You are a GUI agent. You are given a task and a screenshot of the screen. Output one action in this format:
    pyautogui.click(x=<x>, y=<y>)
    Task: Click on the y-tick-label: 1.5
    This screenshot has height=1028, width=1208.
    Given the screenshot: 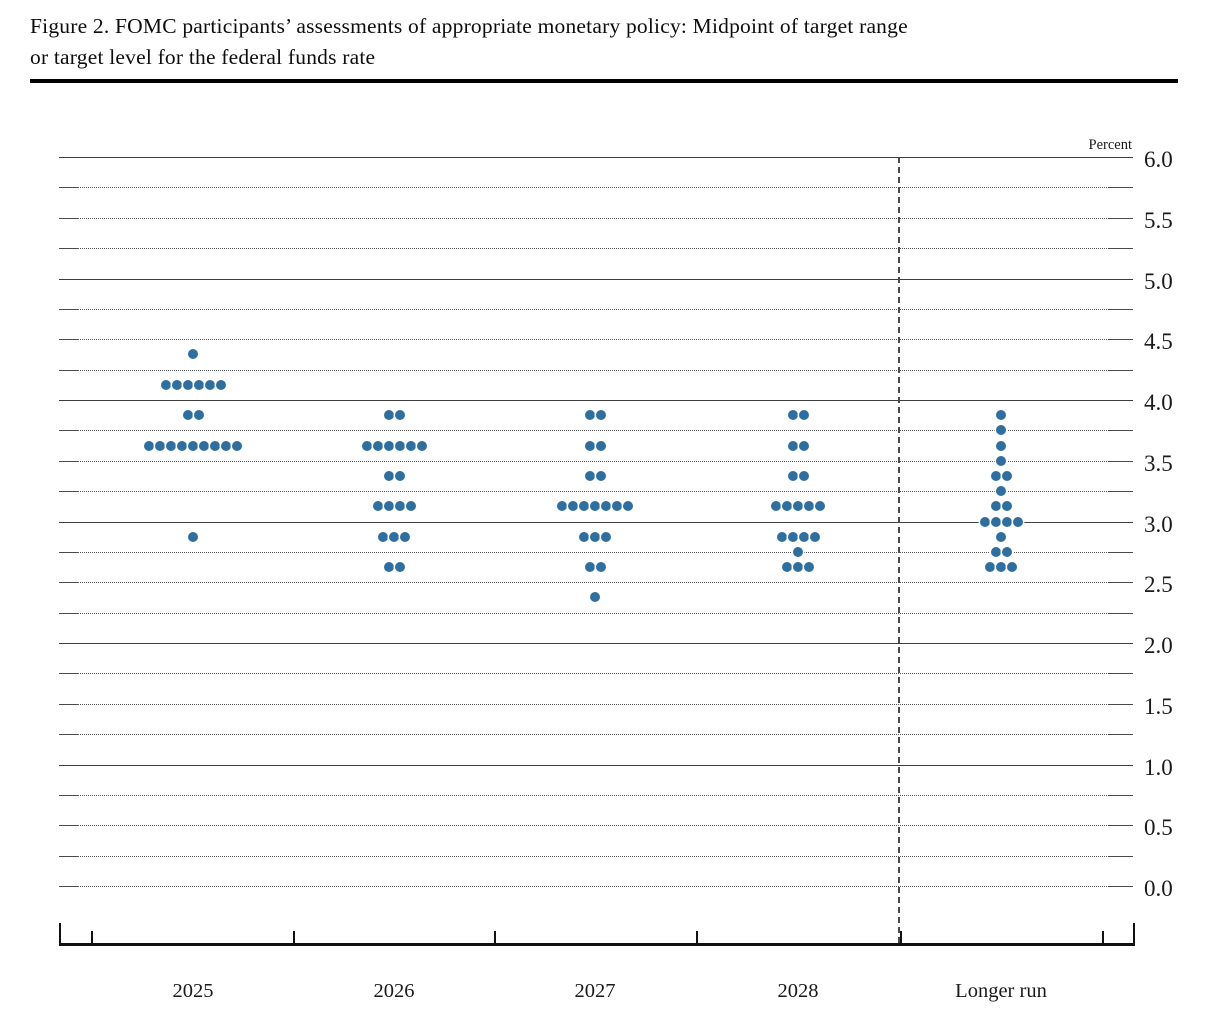 What is the action you would take?
    pyautogui.click(x=1158, y=706)
    